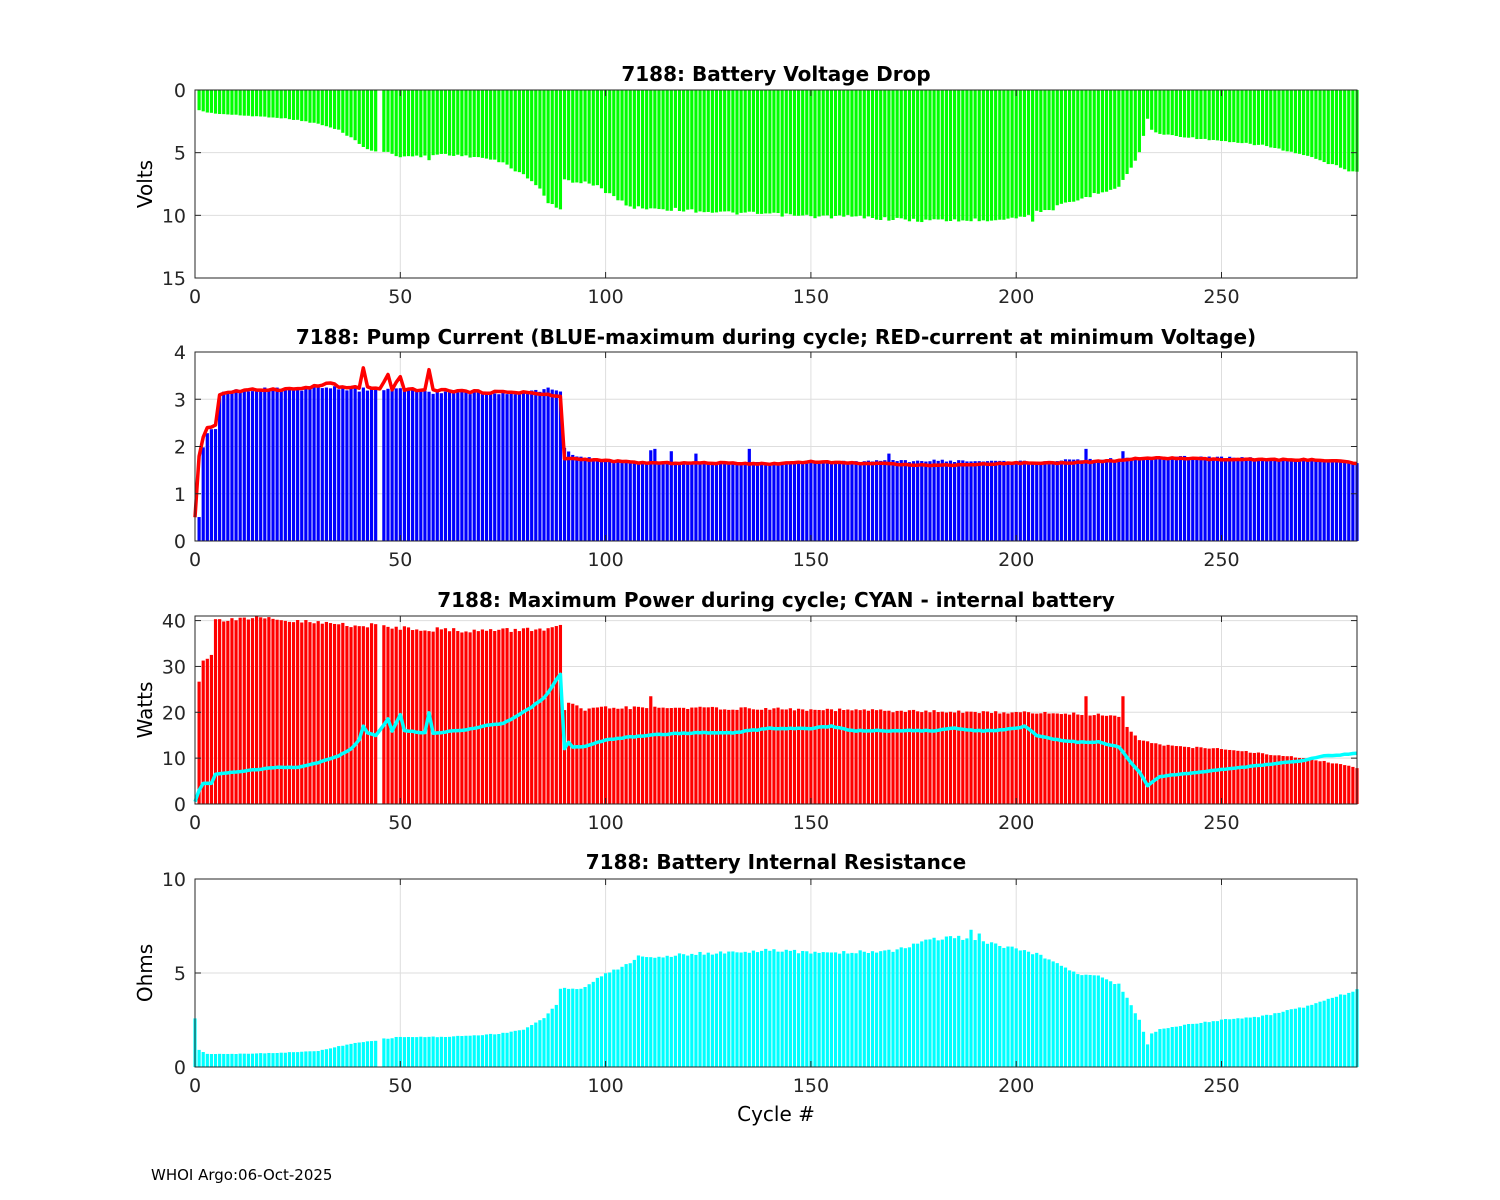 This screenshot has height=1200, width=1500. What do you see at coordinates (195, 823) in the screenshot?
I see `x-tick-label: 0` at bounding box center [195, 823].